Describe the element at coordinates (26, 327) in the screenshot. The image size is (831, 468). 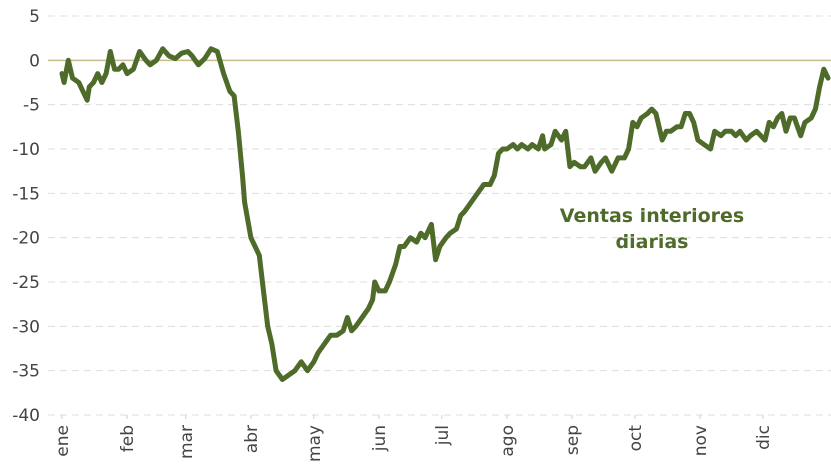
I see `y-tick-label: -30` at that location.